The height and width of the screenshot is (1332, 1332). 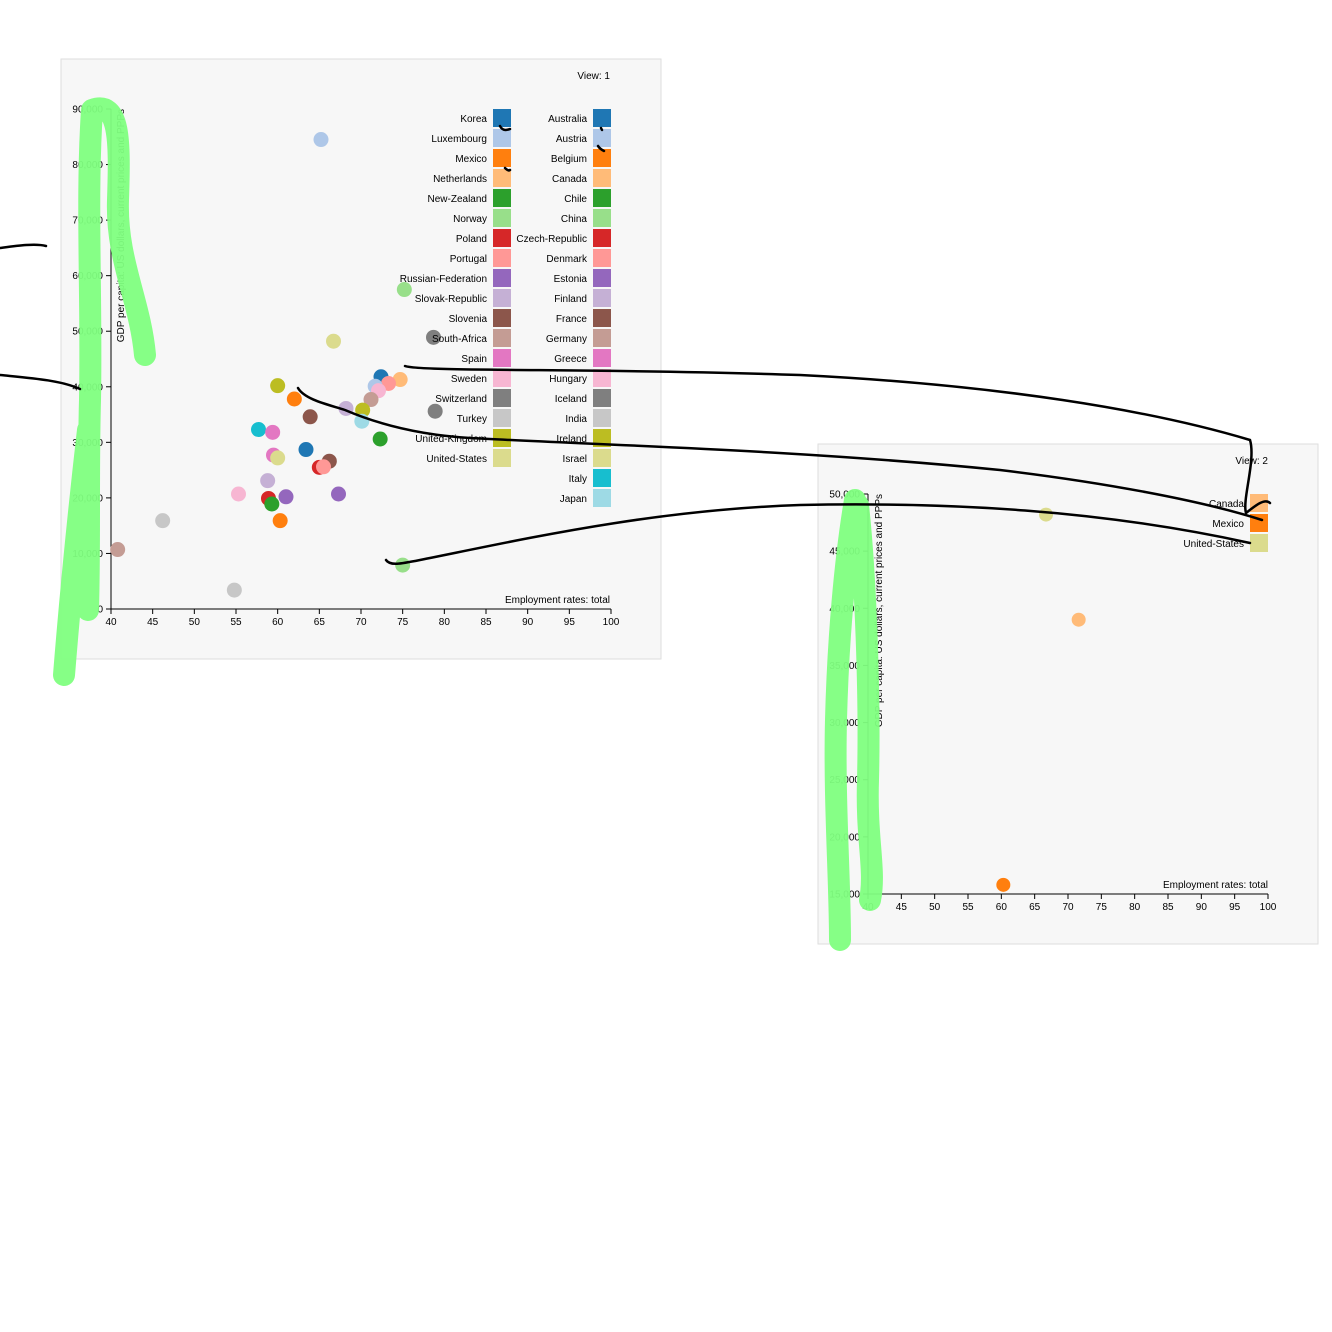 I want to click on legend-label: New-Zealand, so click(x=457, y=199).